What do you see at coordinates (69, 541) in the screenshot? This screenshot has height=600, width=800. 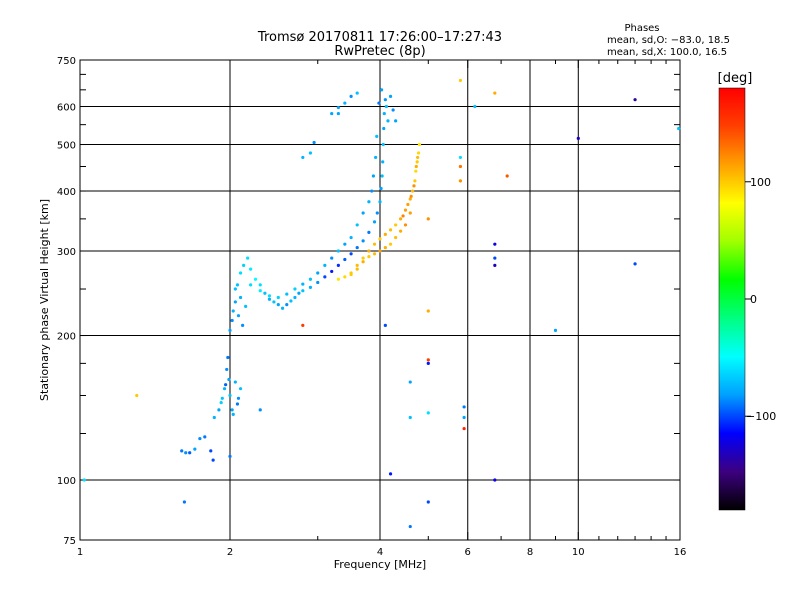 I see `y-tick-label: 75` at bounding box center [69, 541].